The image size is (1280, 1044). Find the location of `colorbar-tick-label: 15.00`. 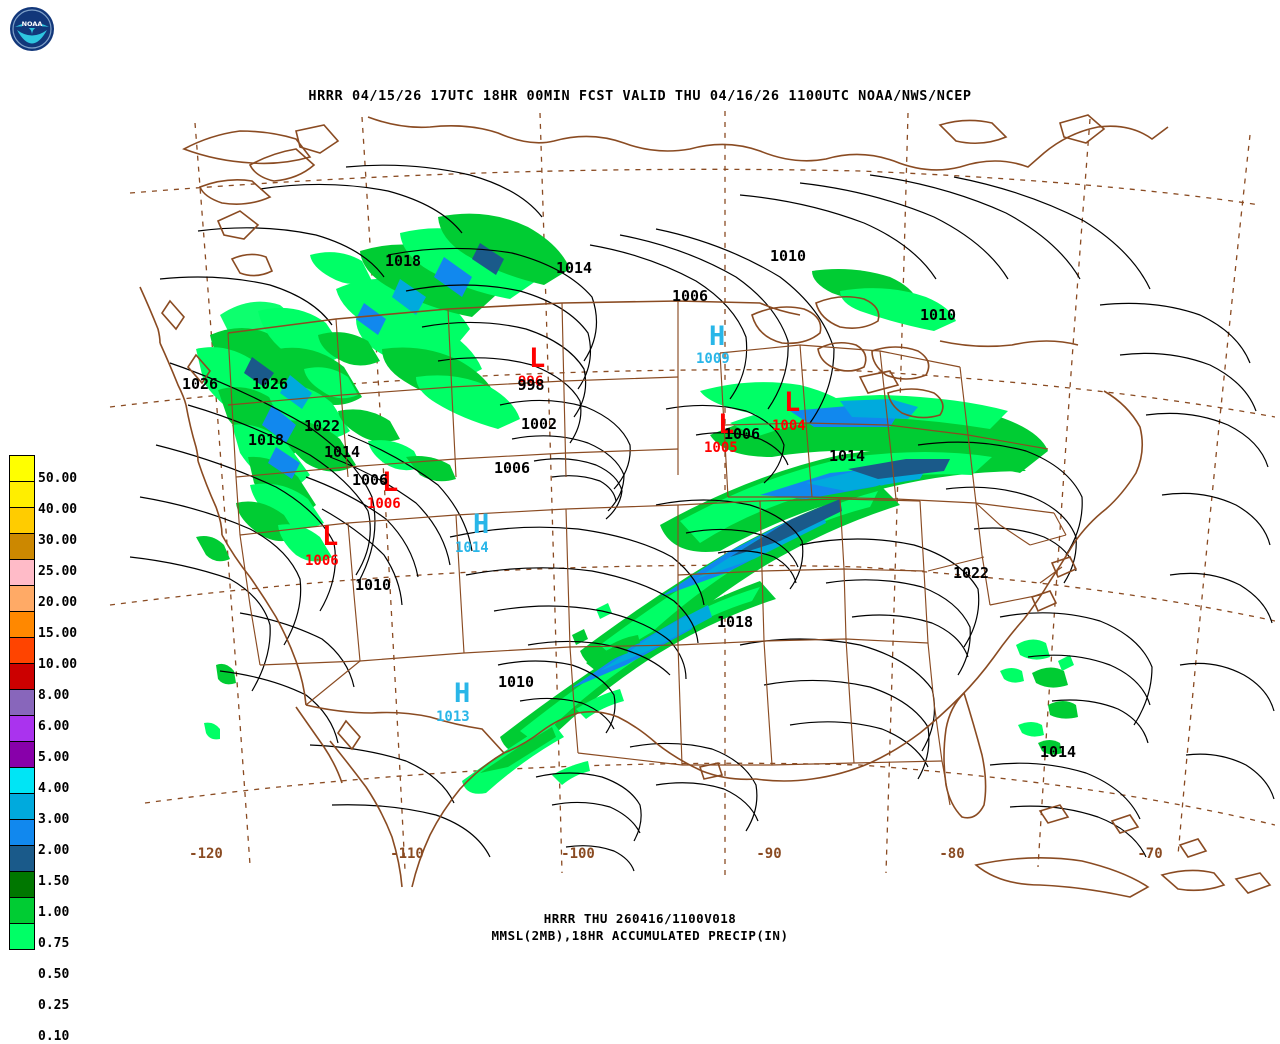

colorbar-tick-label: 15.00 is located at coordinates (58, 633).